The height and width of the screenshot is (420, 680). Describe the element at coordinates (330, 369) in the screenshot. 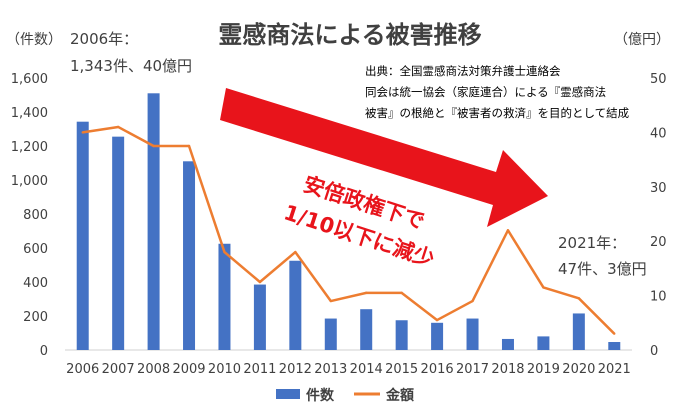

I see `x-tick-label: 2013` at that location.